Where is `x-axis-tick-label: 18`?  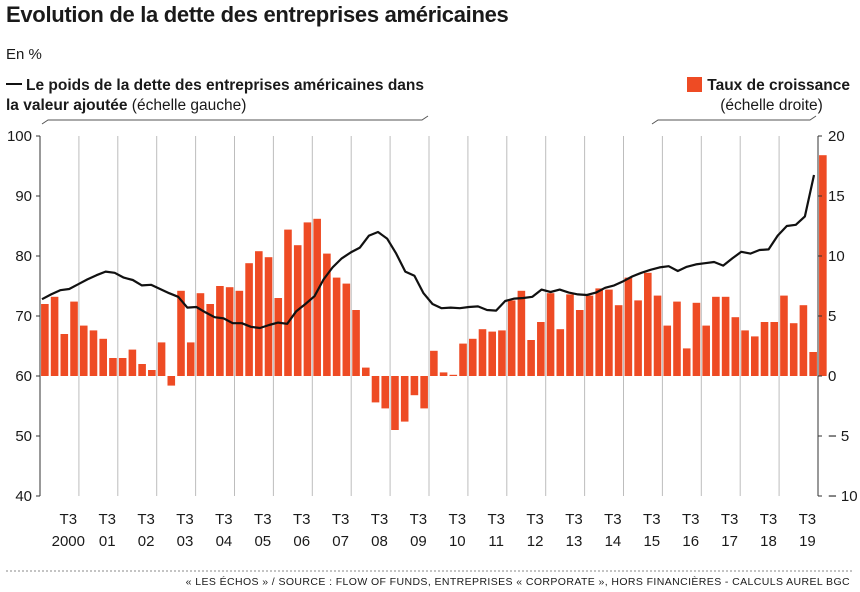
x-axis-tick-label: 18 is located at coordinates (768, 541).